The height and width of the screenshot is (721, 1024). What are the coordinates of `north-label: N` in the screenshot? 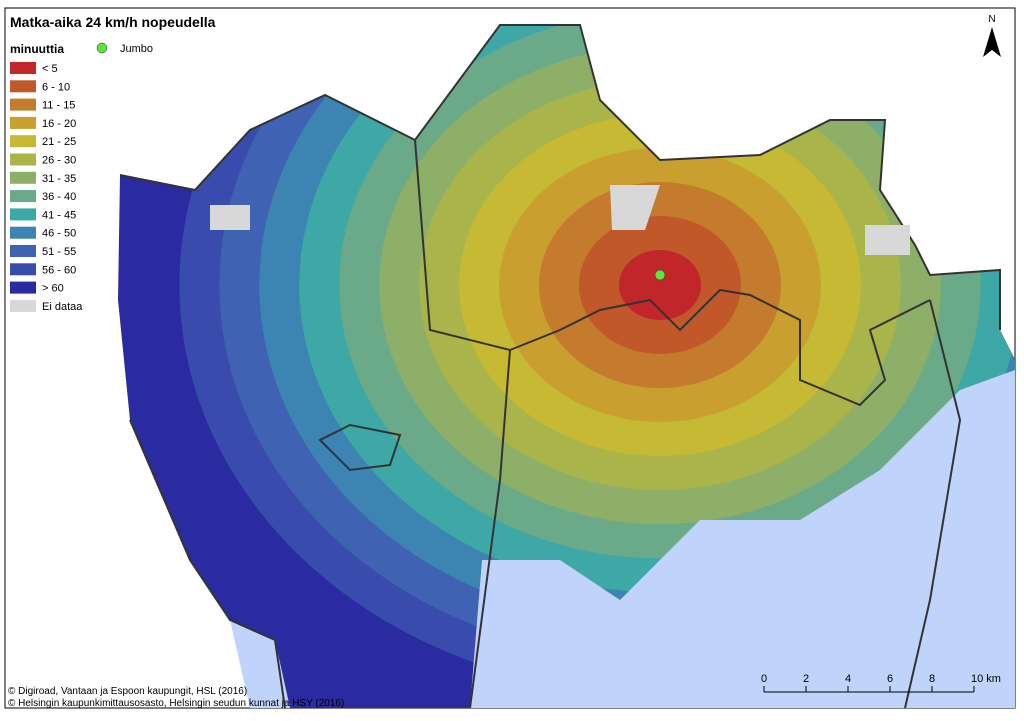 It's located at (991, 19).